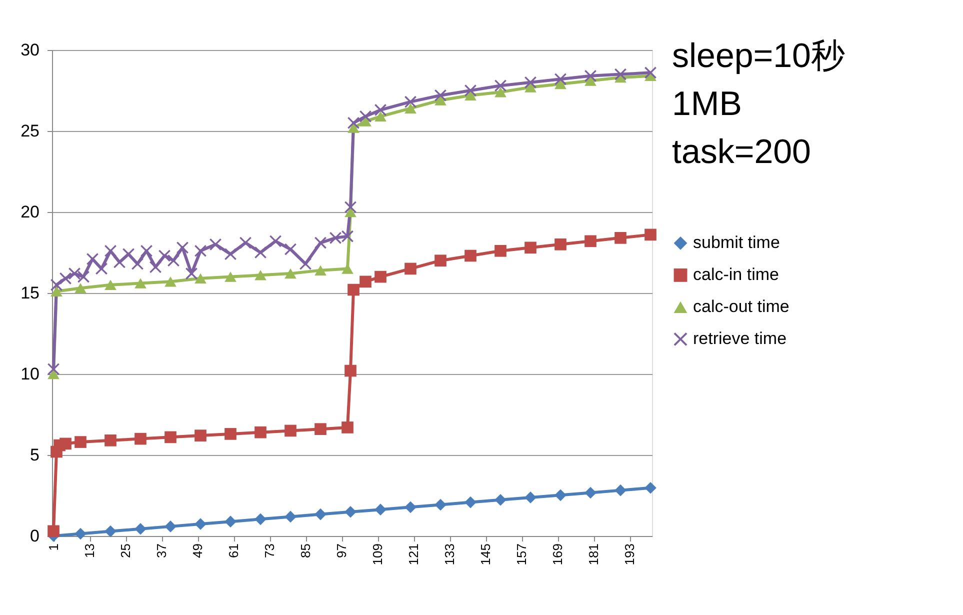 This screenshot has width=963, height=615. Describe the element at coordinates (30, 212) in the screenshot. I see `y-tick-label: 20` at that location.